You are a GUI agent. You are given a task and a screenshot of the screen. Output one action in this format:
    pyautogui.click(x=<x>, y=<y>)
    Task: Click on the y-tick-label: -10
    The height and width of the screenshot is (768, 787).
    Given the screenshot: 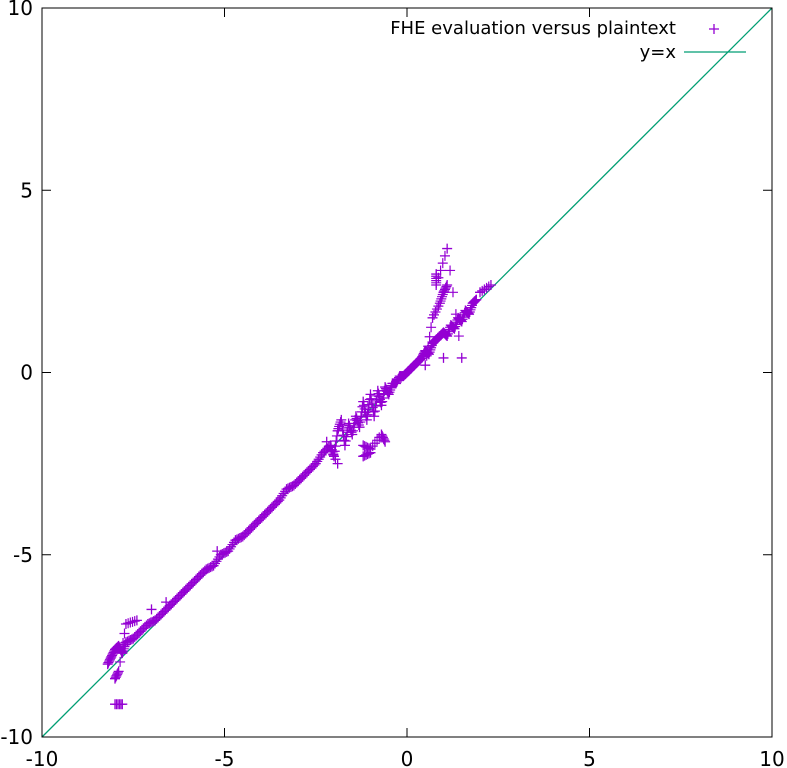 What is the action you would take?
    pyautogui.click(x=16, y=737)
    